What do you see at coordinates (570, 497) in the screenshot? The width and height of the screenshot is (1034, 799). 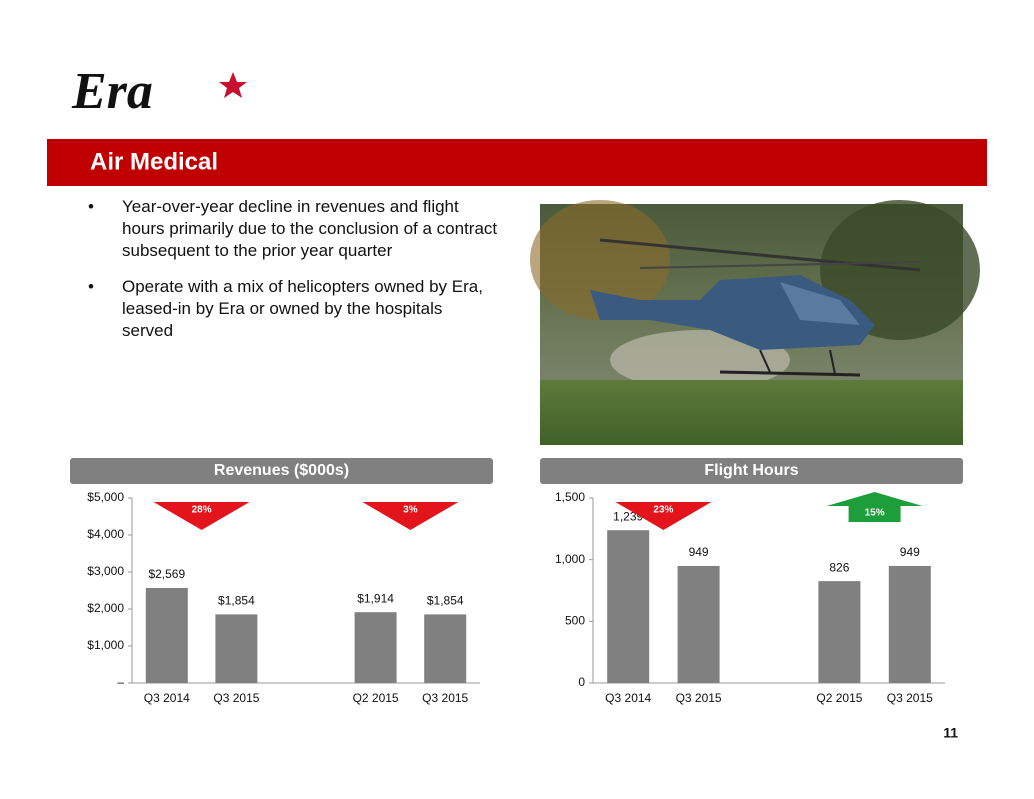 I see `y-tick-label: 1,500` at bounding box center [570, 497].